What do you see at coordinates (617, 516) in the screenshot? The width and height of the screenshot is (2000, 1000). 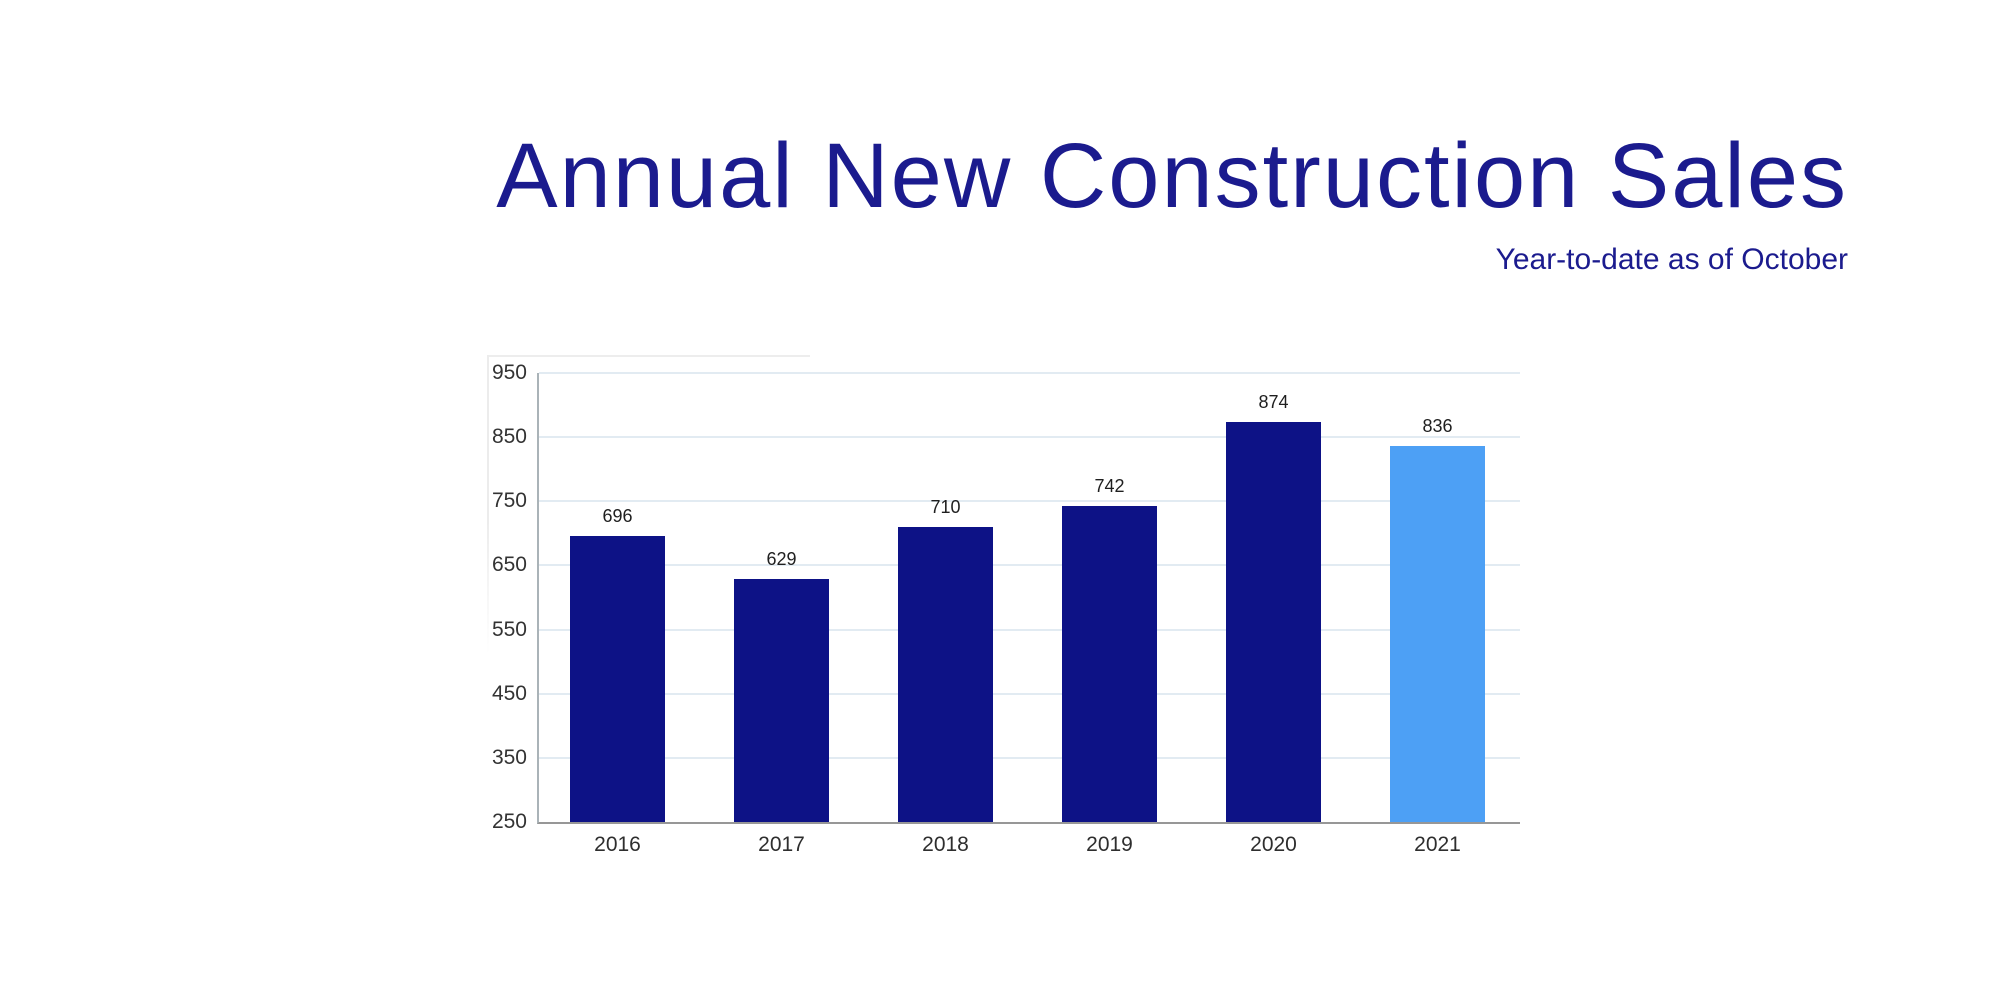 I see `bar-value-label: 696` at bounding box center [617, 516].